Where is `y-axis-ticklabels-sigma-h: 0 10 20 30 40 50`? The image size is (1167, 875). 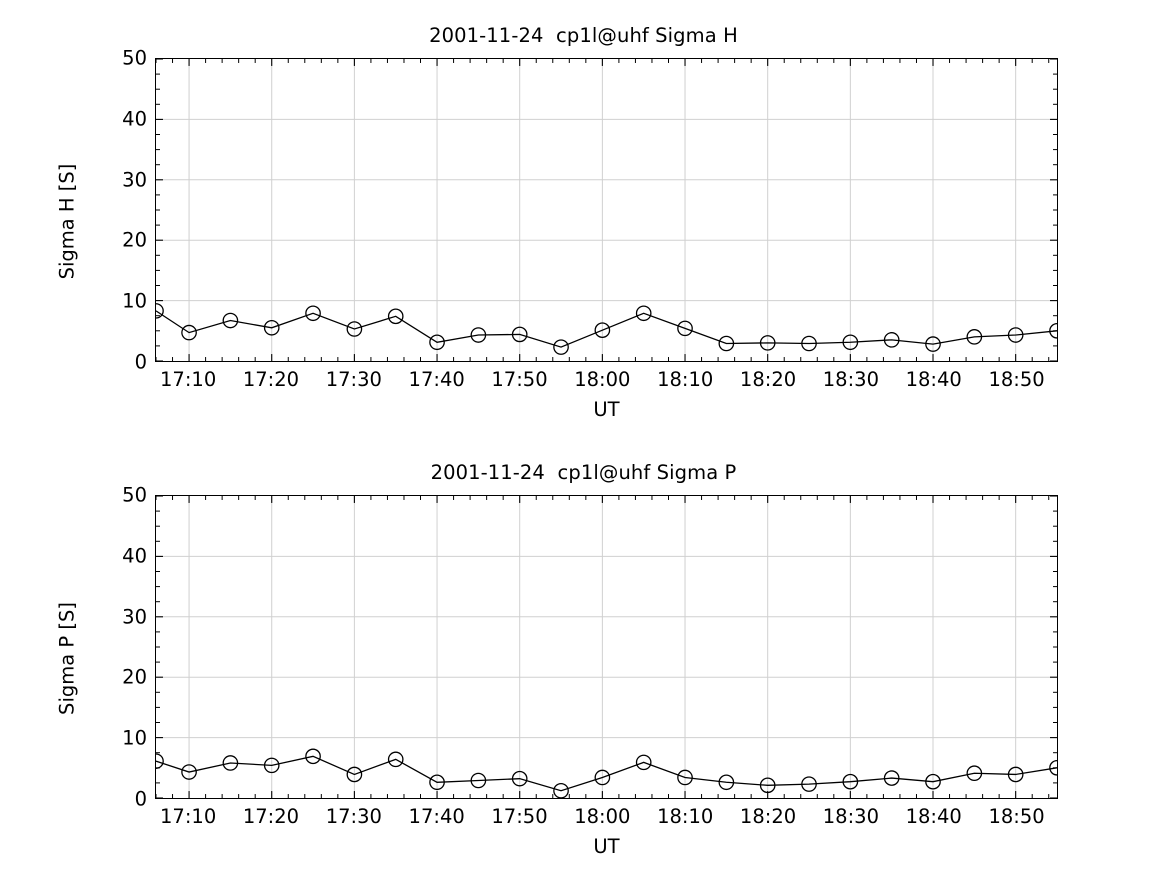
y-axis-ticklabels-sigma-h: 0 10 20 30 40 50 is located at coordinates (121, 210).